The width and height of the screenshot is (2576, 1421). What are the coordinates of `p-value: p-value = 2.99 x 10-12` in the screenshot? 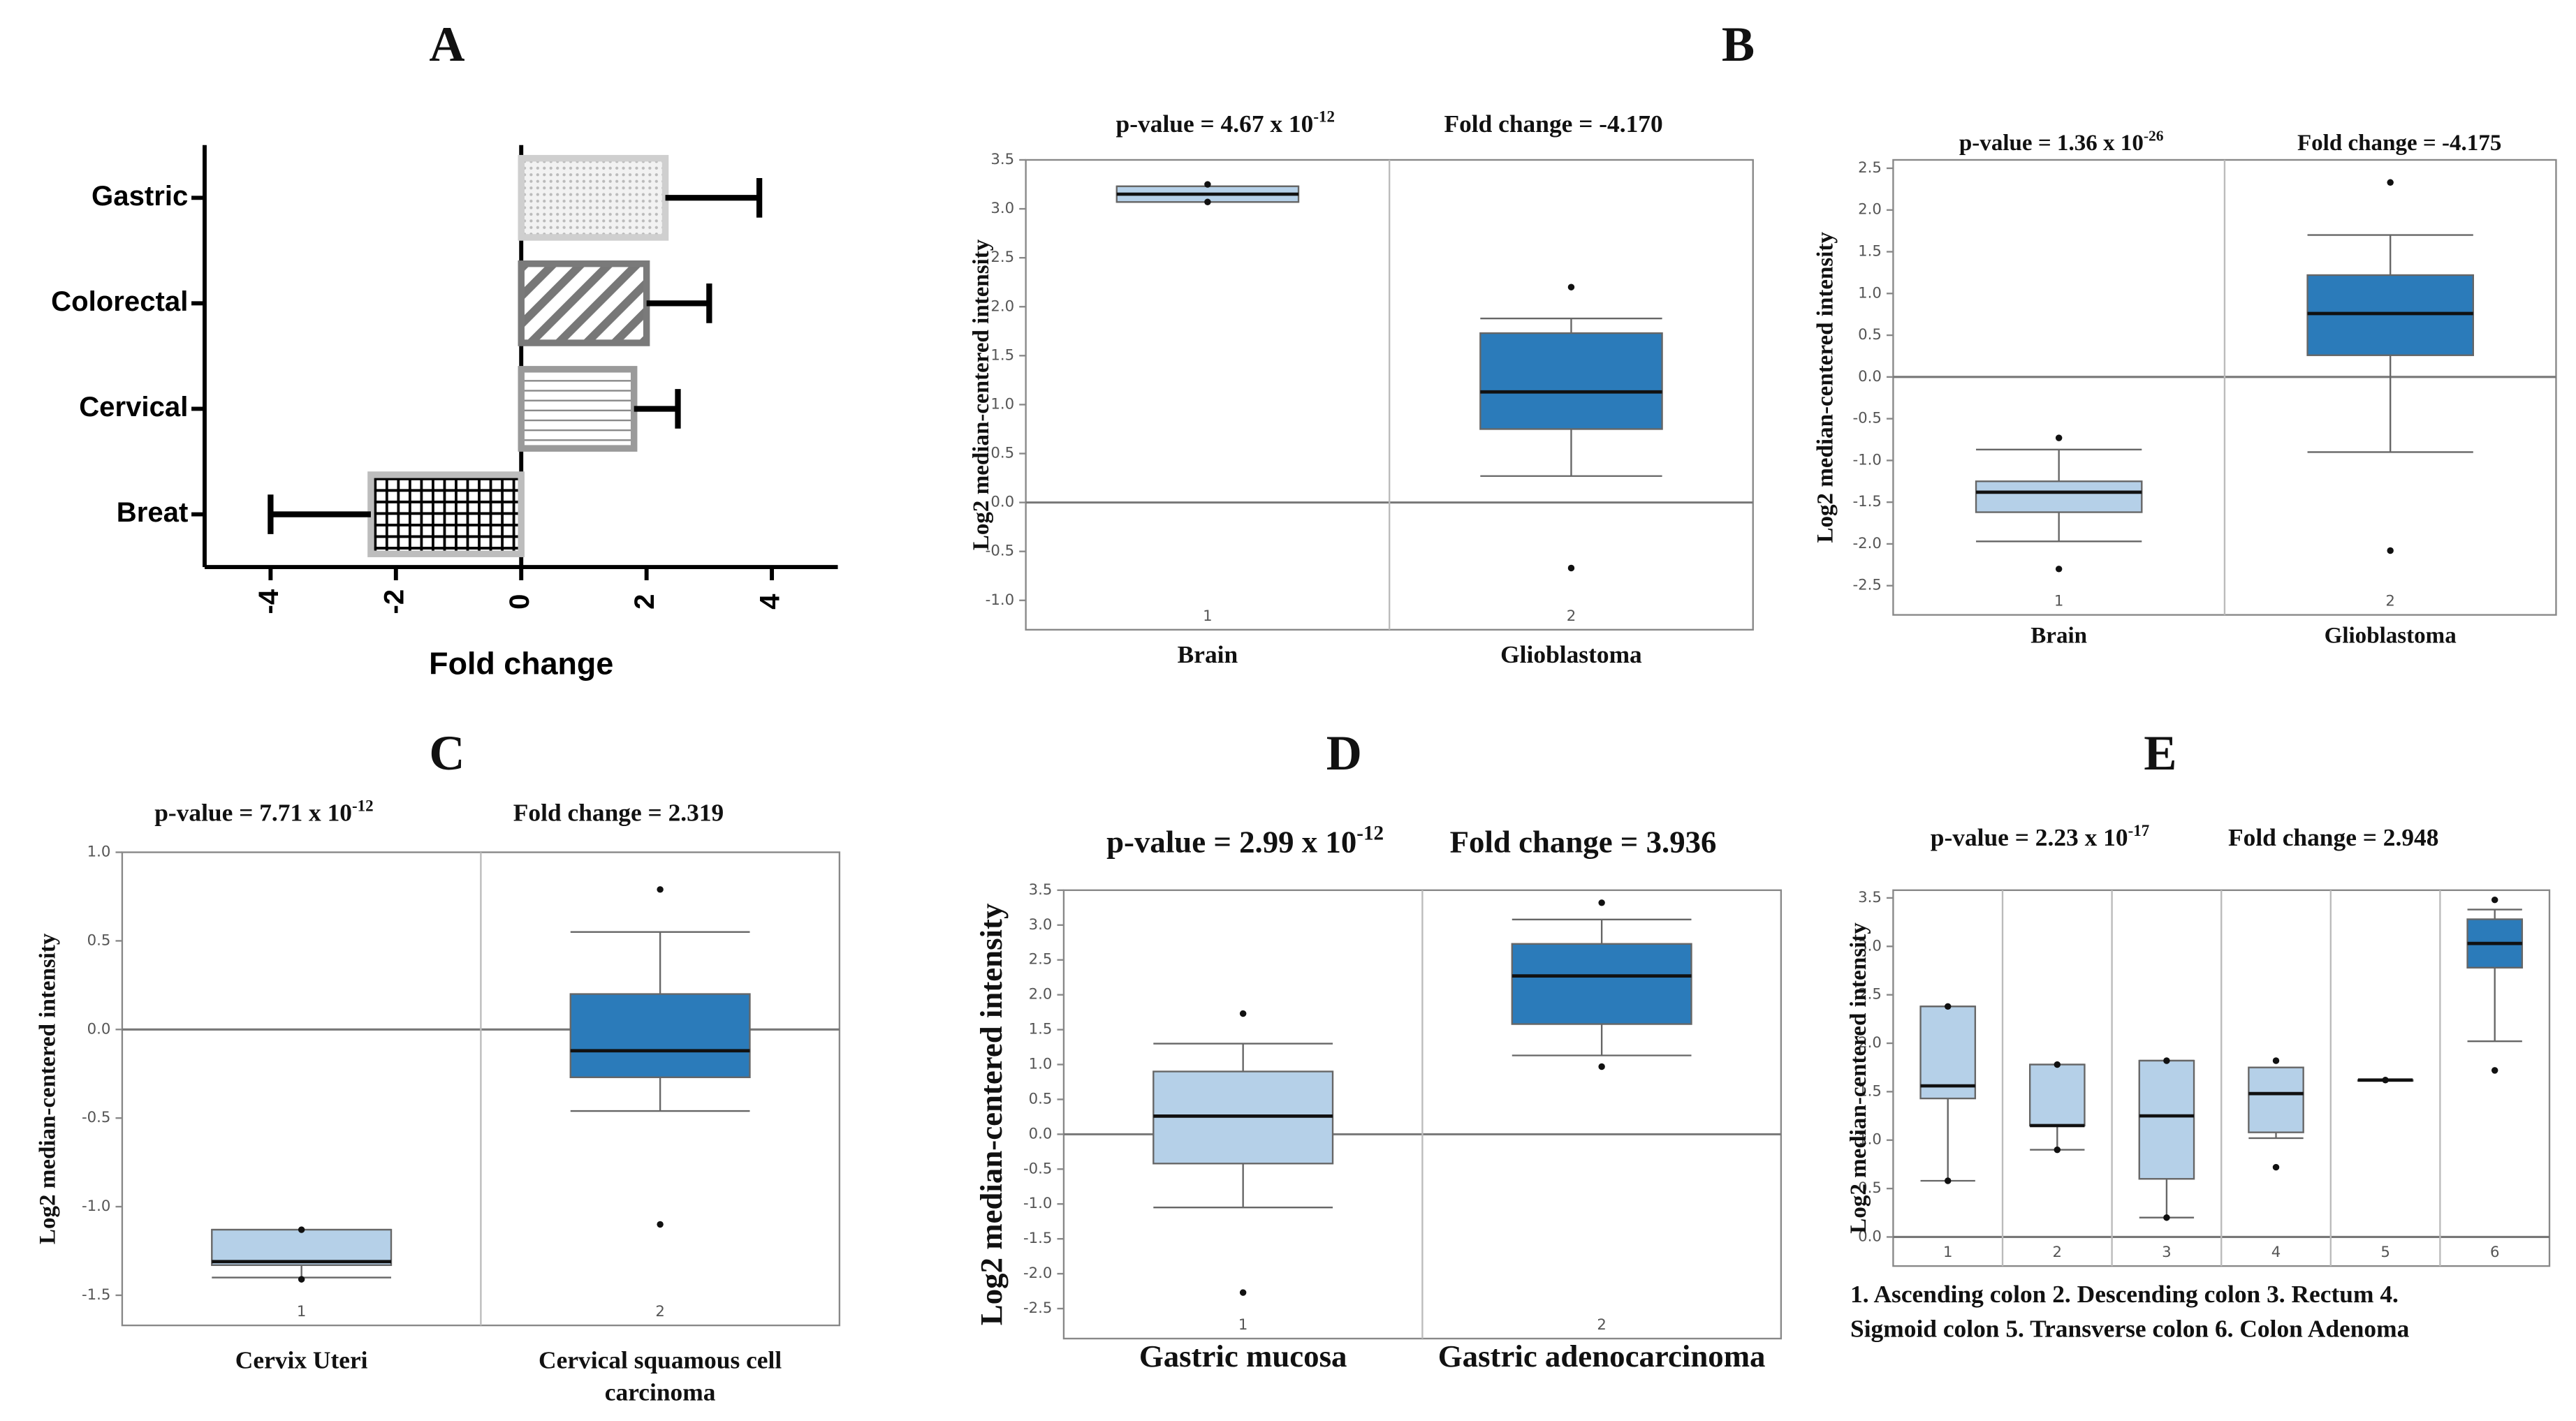 It's located at (1245, 841).